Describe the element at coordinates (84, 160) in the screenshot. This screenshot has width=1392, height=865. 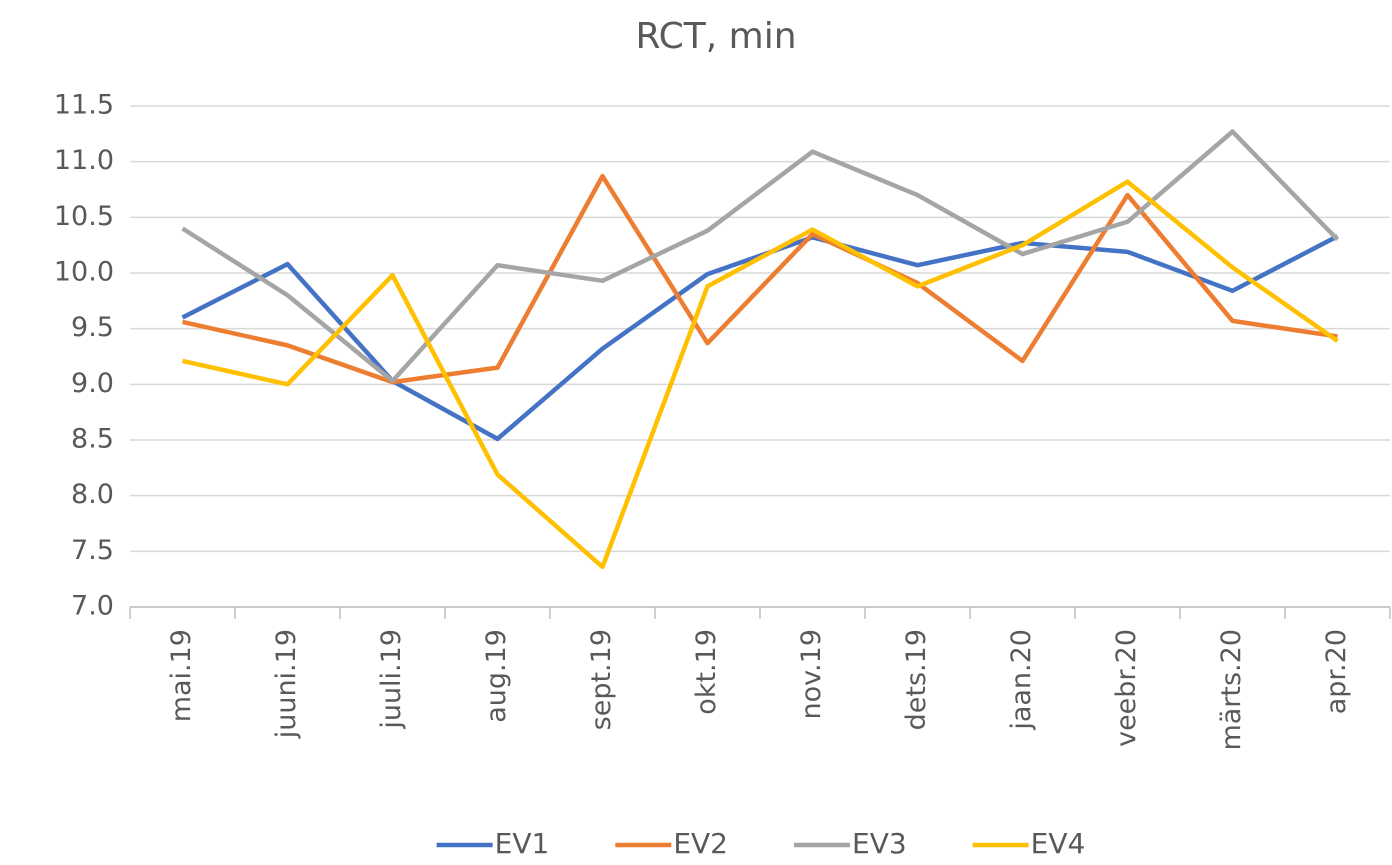
I see `y-tick-label: 11.0` at that location.